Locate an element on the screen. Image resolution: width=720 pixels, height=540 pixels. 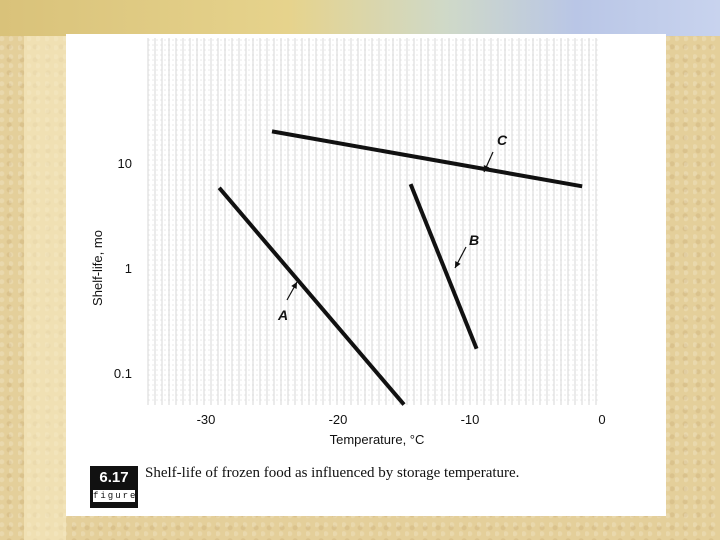
y-axis-label: Shelf-life, mo is located at coordinates (97, 268).